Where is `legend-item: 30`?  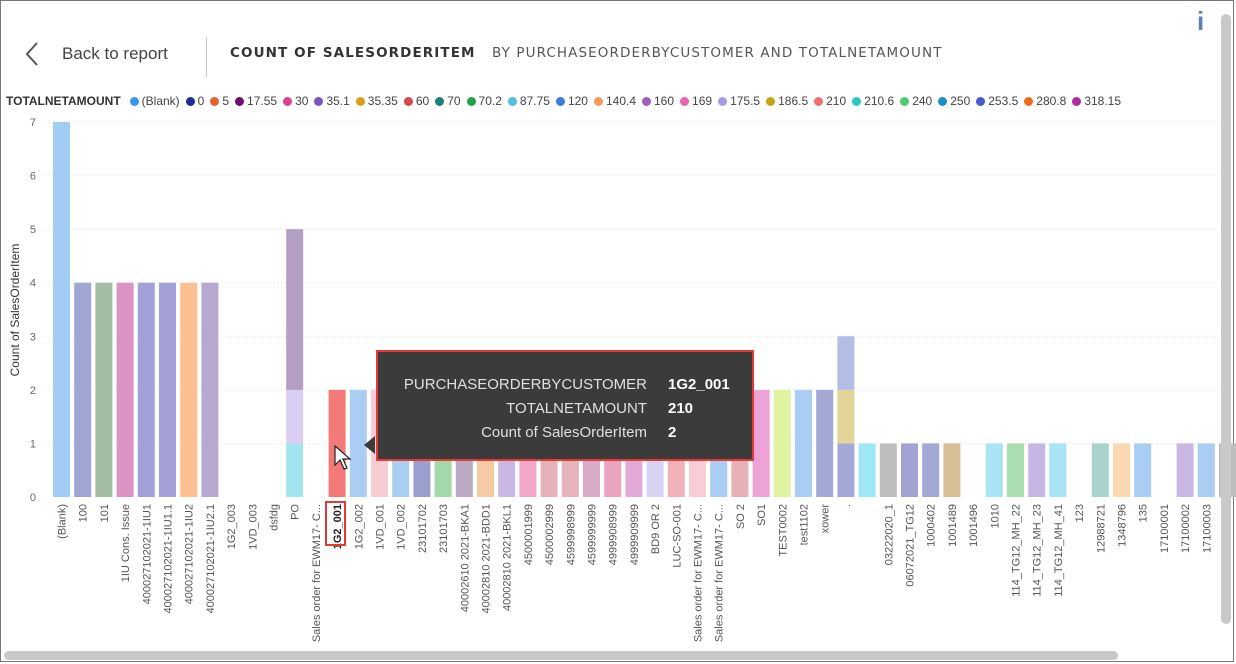
legend-item: 30 is located at coordinates (295, 101).